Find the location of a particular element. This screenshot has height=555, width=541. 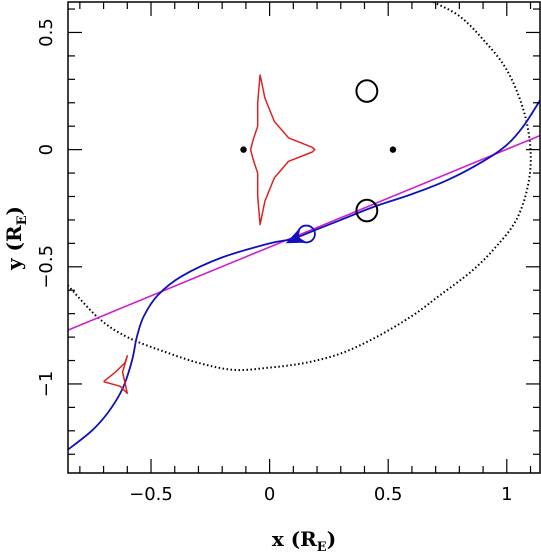

y-axis-label-suffix: ) is located at coordinates (14, 210).